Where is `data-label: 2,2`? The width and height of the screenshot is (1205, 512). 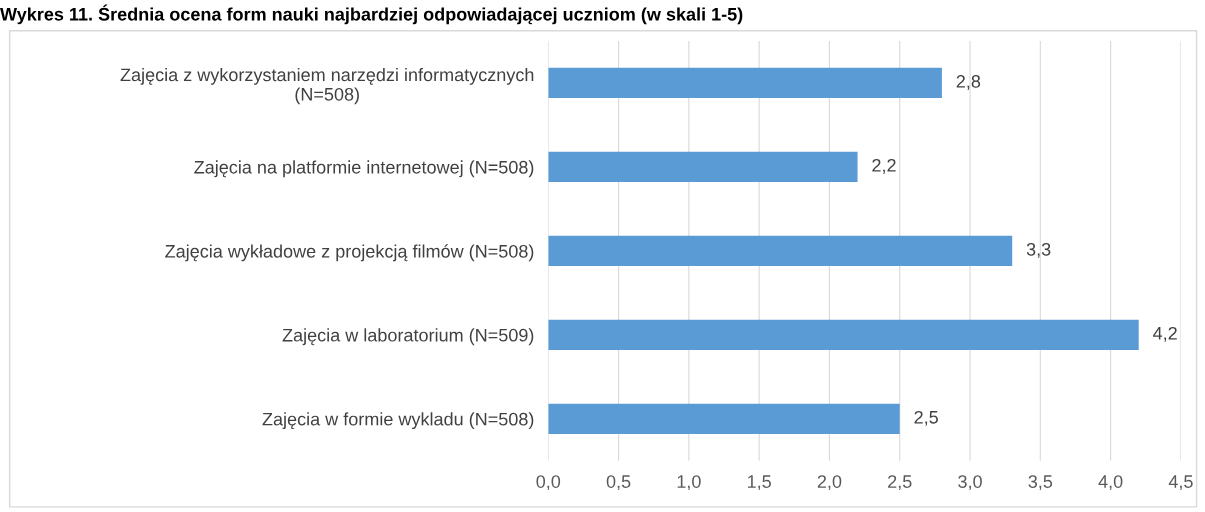
data-label: 2,2 is located at coordinates (884, 166).